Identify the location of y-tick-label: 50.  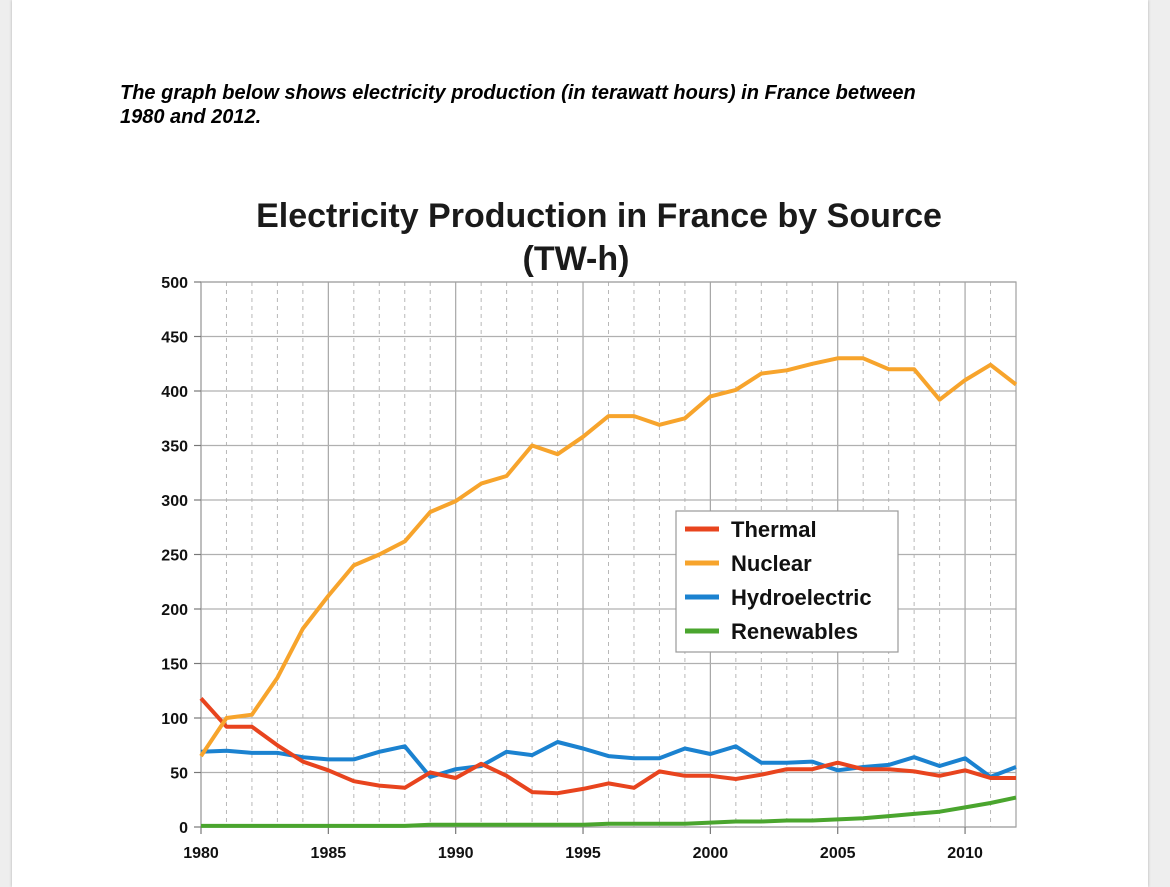
(179, 774).